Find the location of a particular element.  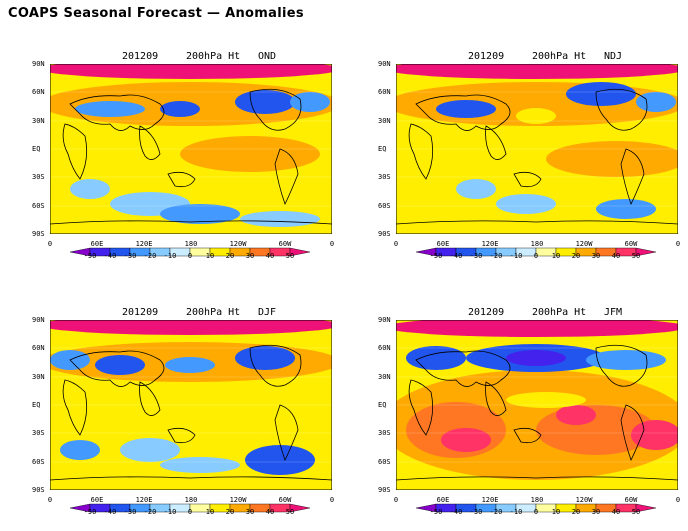

panel-season: JFM is located at coordinates (613, 312).